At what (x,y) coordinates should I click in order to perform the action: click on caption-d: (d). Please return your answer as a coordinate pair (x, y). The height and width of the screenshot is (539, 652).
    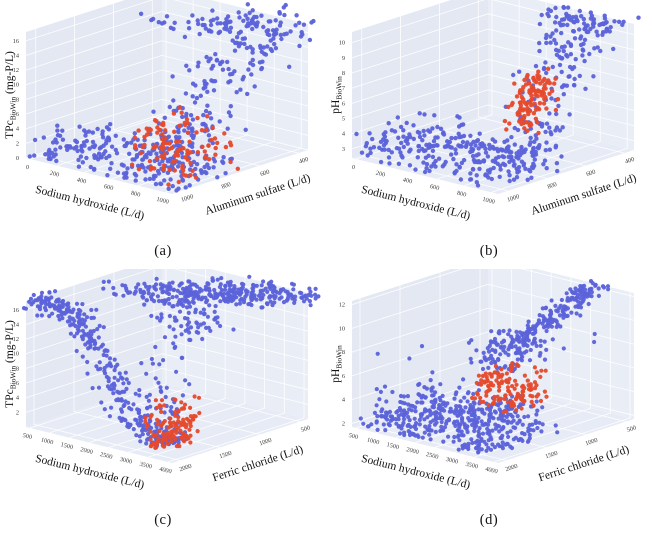
    Looking at the image, I should click on (489, 520).